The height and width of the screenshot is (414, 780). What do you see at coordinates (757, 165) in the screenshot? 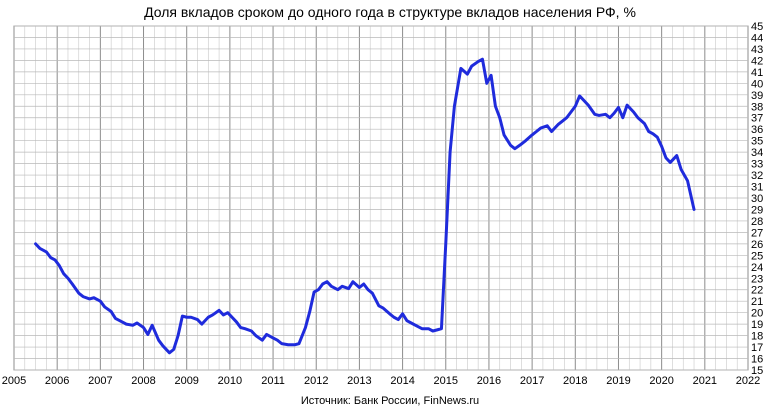
I see `y-tick-label: 33` at bounding box center [757, 165].